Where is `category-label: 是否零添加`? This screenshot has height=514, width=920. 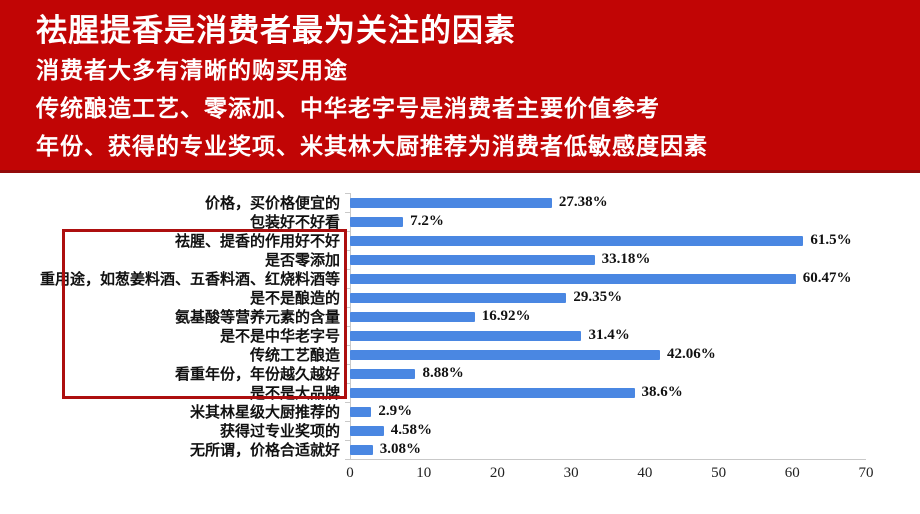
category-label: 是否零添加 is located at coordinates (302, 261).